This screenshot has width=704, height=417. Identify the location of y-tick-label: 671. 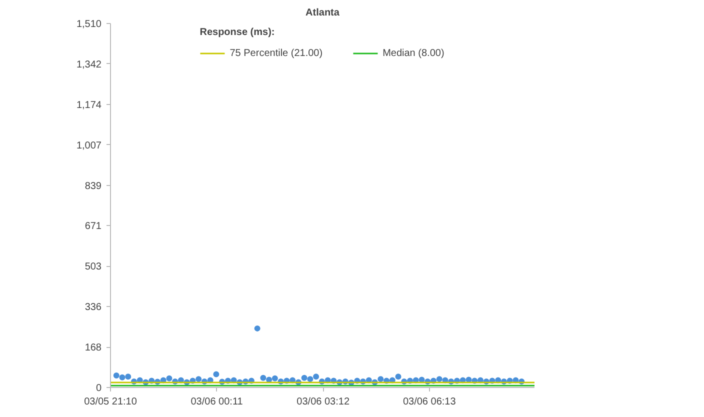
(93, 226).